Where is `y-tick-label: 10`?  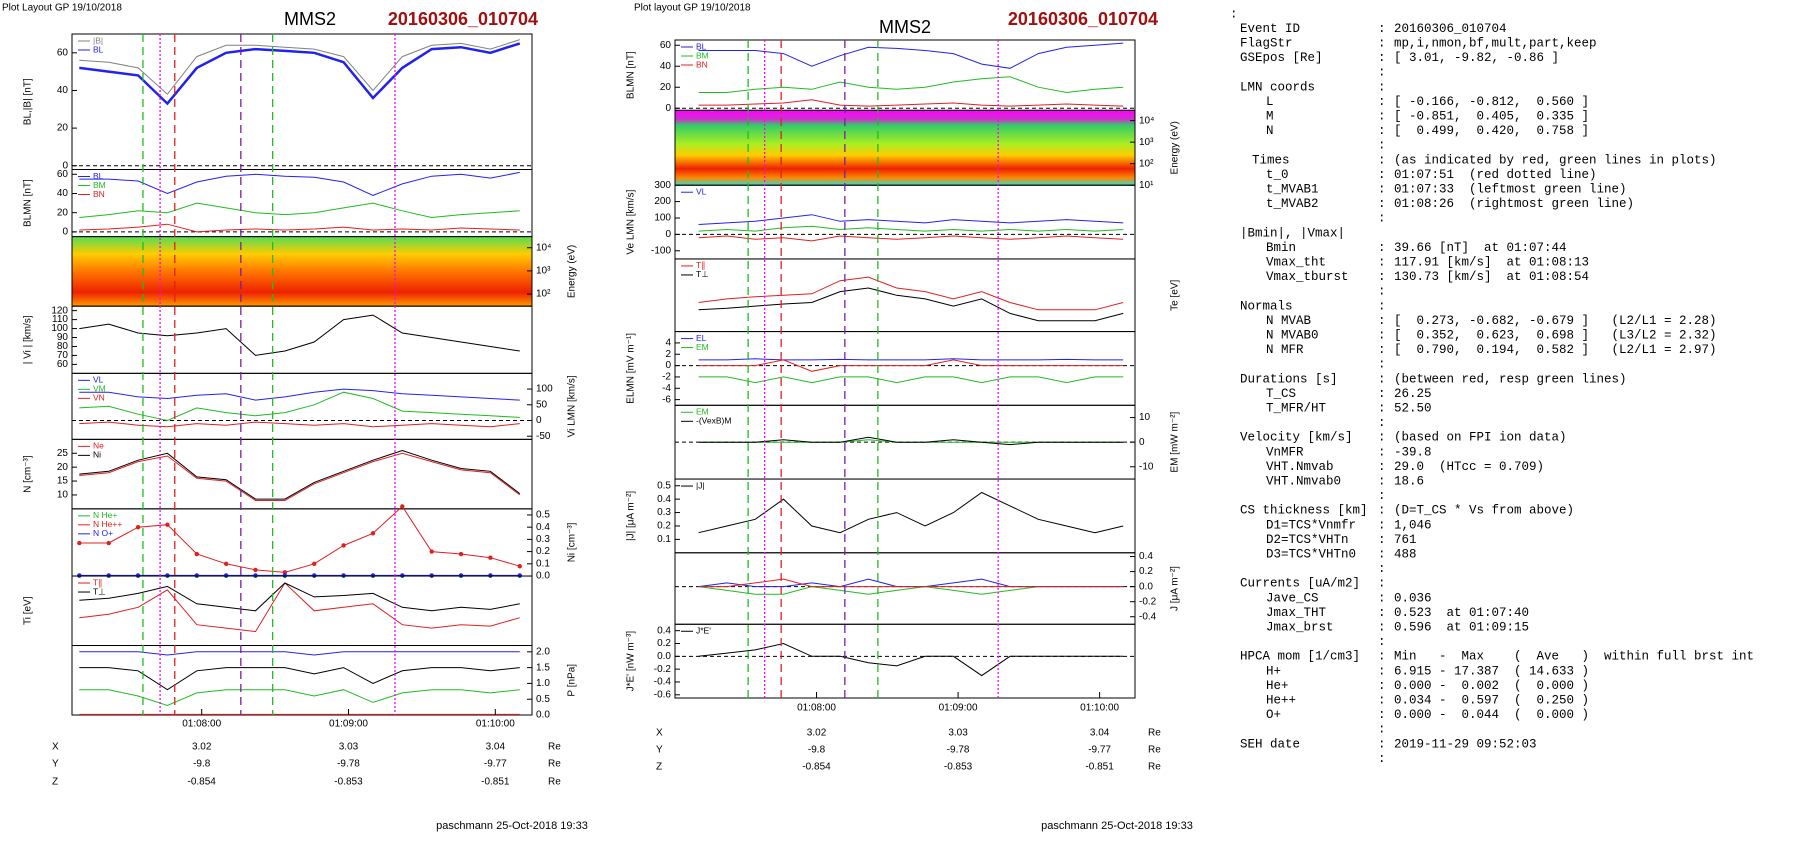 y-tick-label: 10 is located at coordinates (1145, 417).